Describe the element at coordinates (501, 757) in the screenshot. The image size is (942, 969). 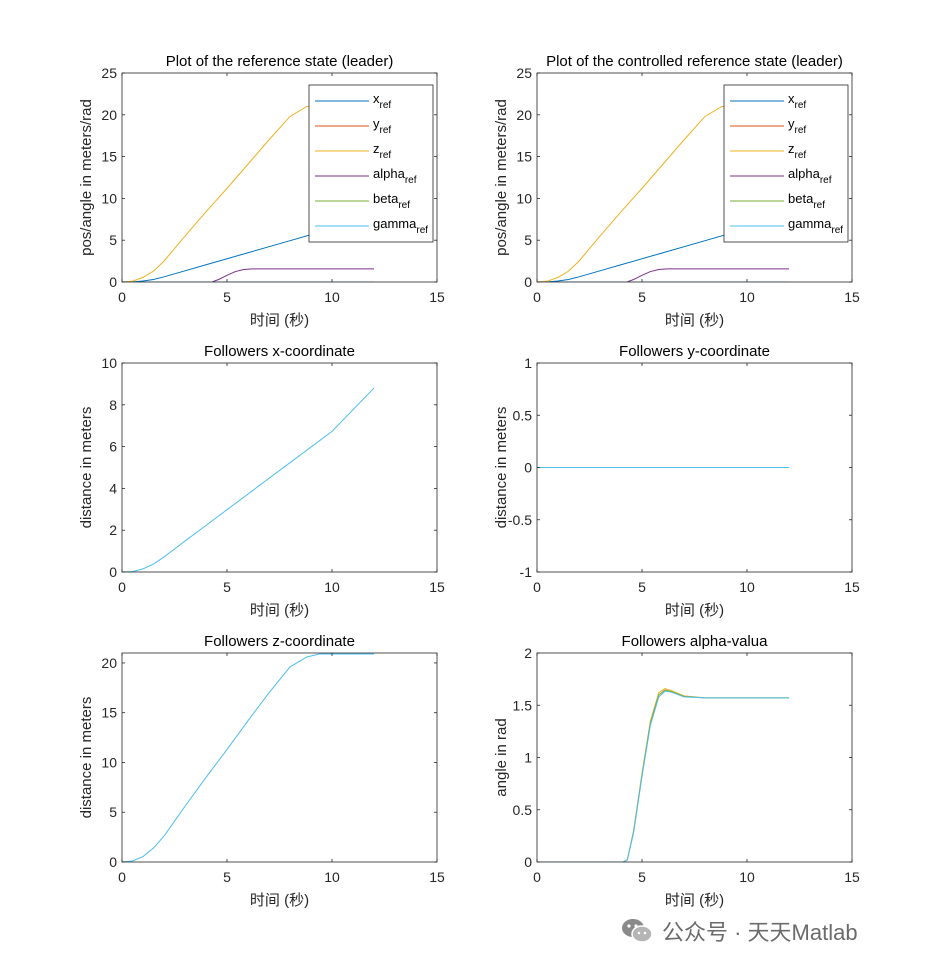
I see `y-axis-label: angle in rad` at that location.